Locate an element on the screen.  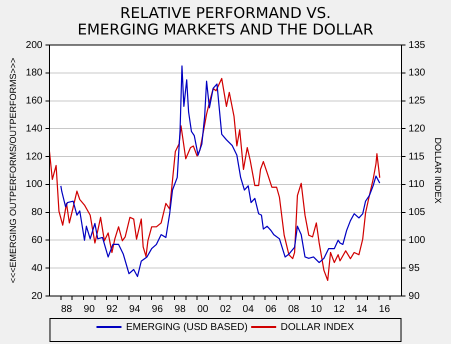
y-tick-label: 140 is located at coordinates (34, 128).